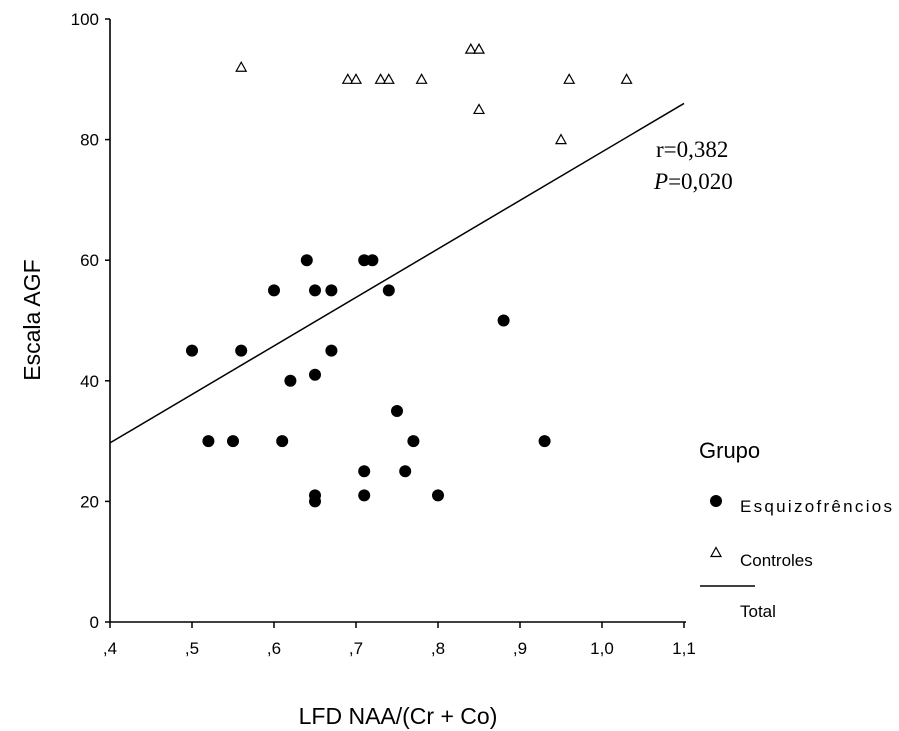  I want to click on x-tick-label: ,8, so click(438, 648).